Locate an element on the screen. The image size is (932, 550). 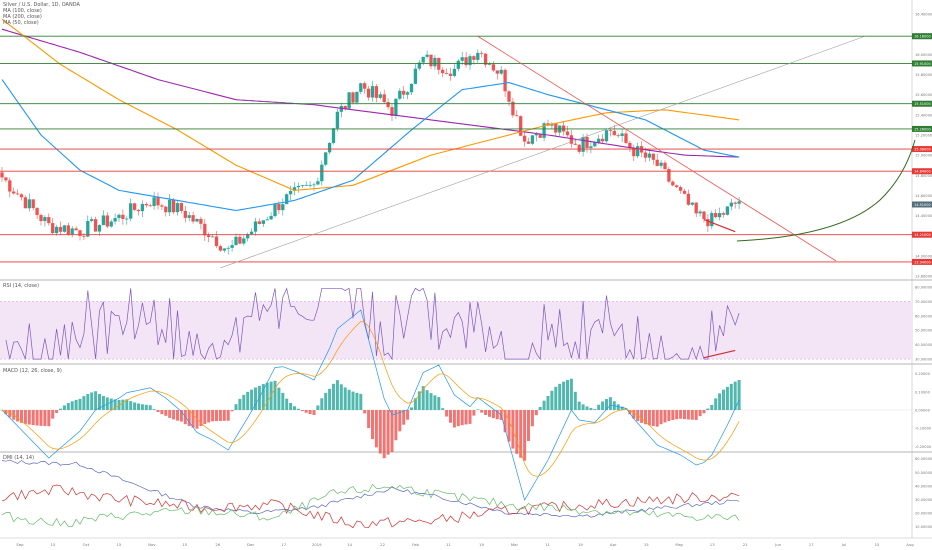
price-tick-label: 15.60000 is located at coordinates (923, 95).